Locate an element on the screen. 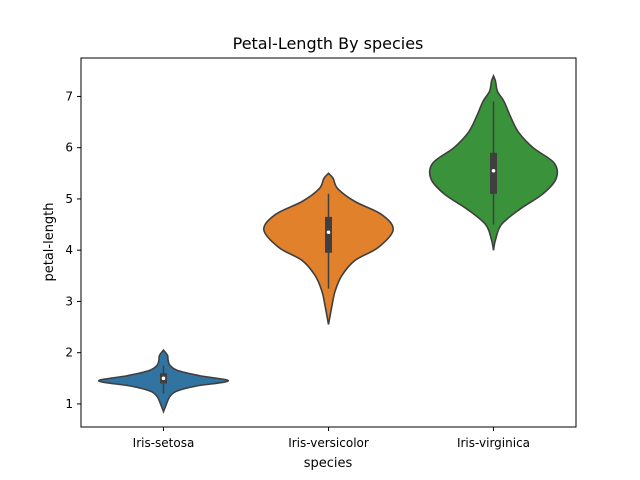 Image resolution: width=640 pixels, height=480 pixels. chart-title: Petal-Length By species is located at coordinates (328, 43).